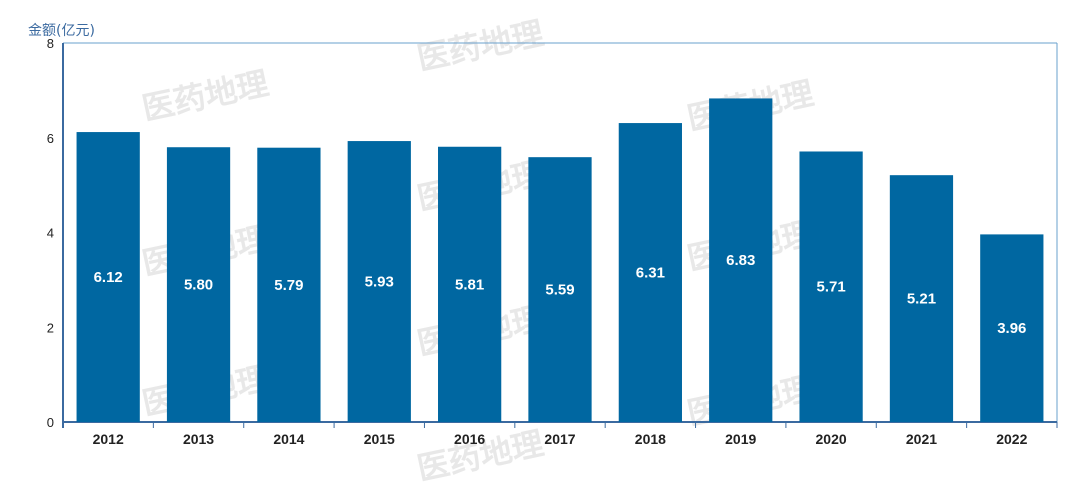 Image resolution: width=1080 pixels, height=483 pixels. What do you see at coordinates (50, 138) in the screenshot?
I see `y-tick-label: 6` at bounding box center [50, 138].